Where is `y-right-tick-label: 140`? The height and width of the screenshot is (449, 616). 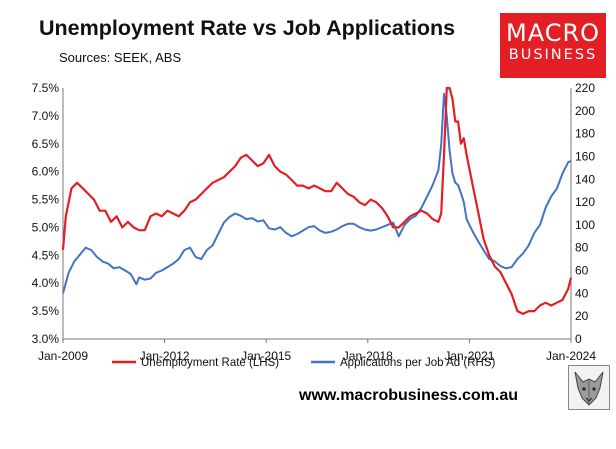 y-right-tick-label: 140 is located at coordinates (585, 179).